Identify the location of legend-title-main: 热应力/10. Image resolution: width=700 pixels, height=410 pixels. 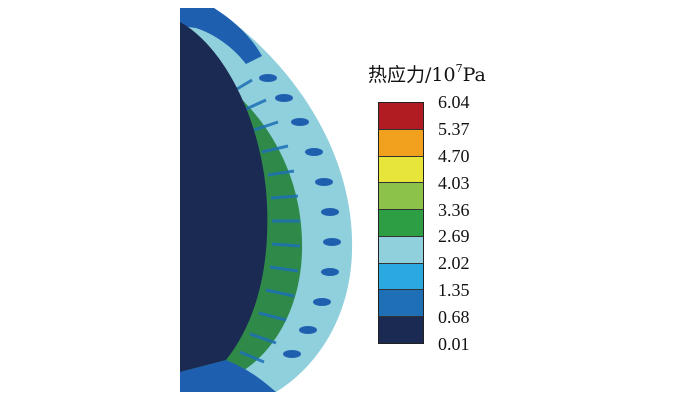
(412, 75).